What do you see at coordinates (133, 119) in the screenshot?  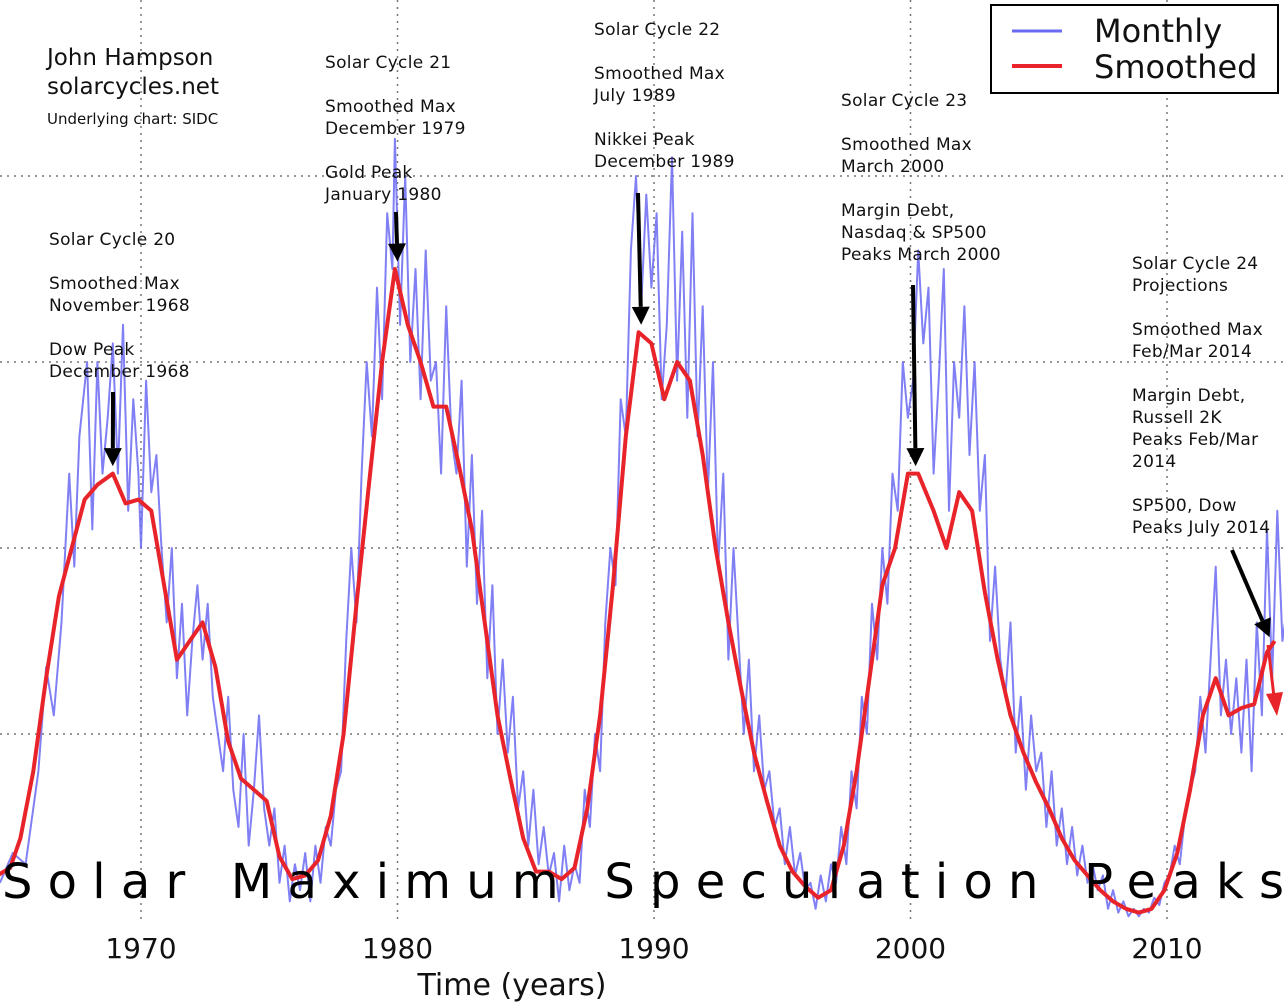 I see `source-credit: Underlying chart: SIDC` at bounding box center [133, 119].